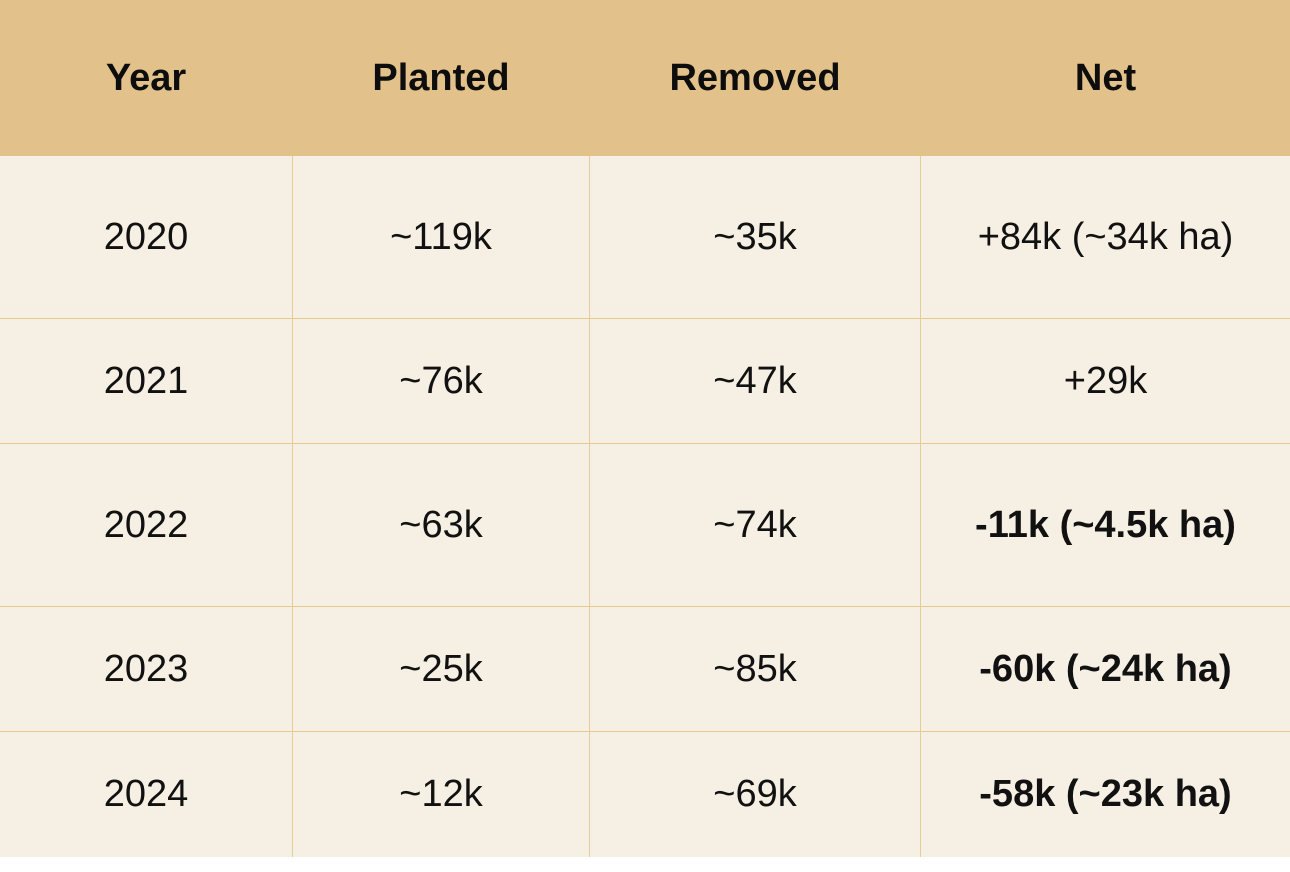 The width and height of the screenshot is (1290, 872). I want to click on header-net: Net, so click(1105, 77).